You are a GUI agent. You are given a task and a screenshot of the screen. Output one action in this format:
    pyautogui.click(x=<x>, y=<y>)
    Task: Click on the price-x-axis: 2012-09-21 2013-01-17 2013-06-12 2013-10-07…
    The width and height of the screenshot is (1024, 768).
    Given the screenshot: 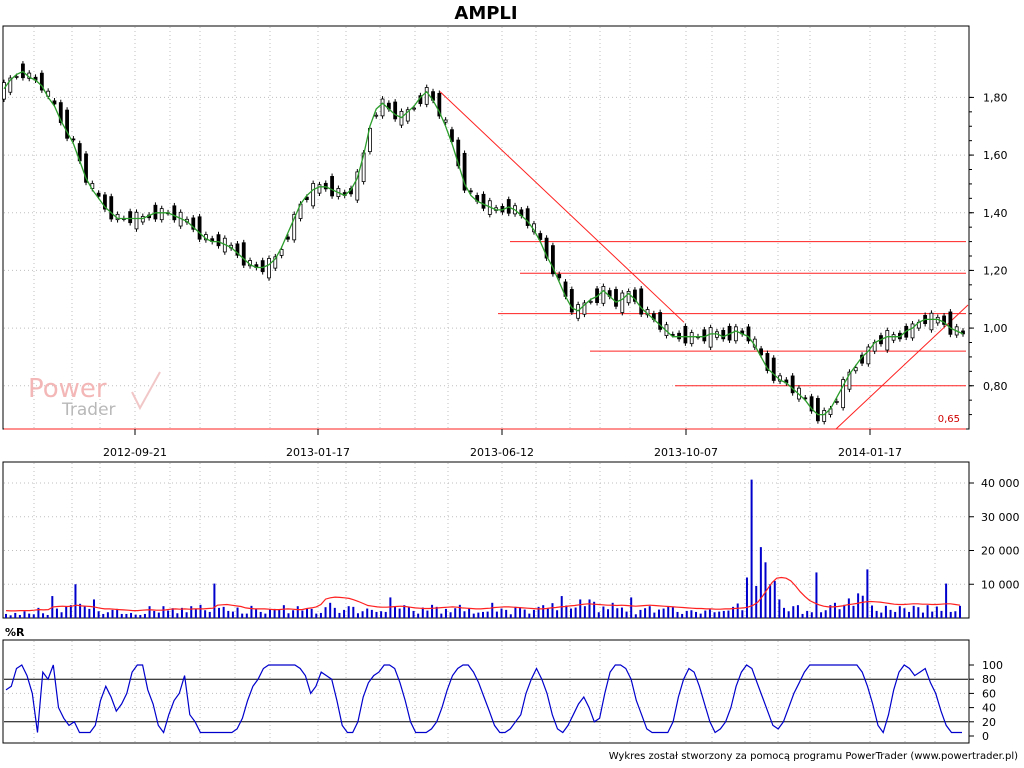 What is the action you would take?
    pyautogui.click(x=502, y=444)
    